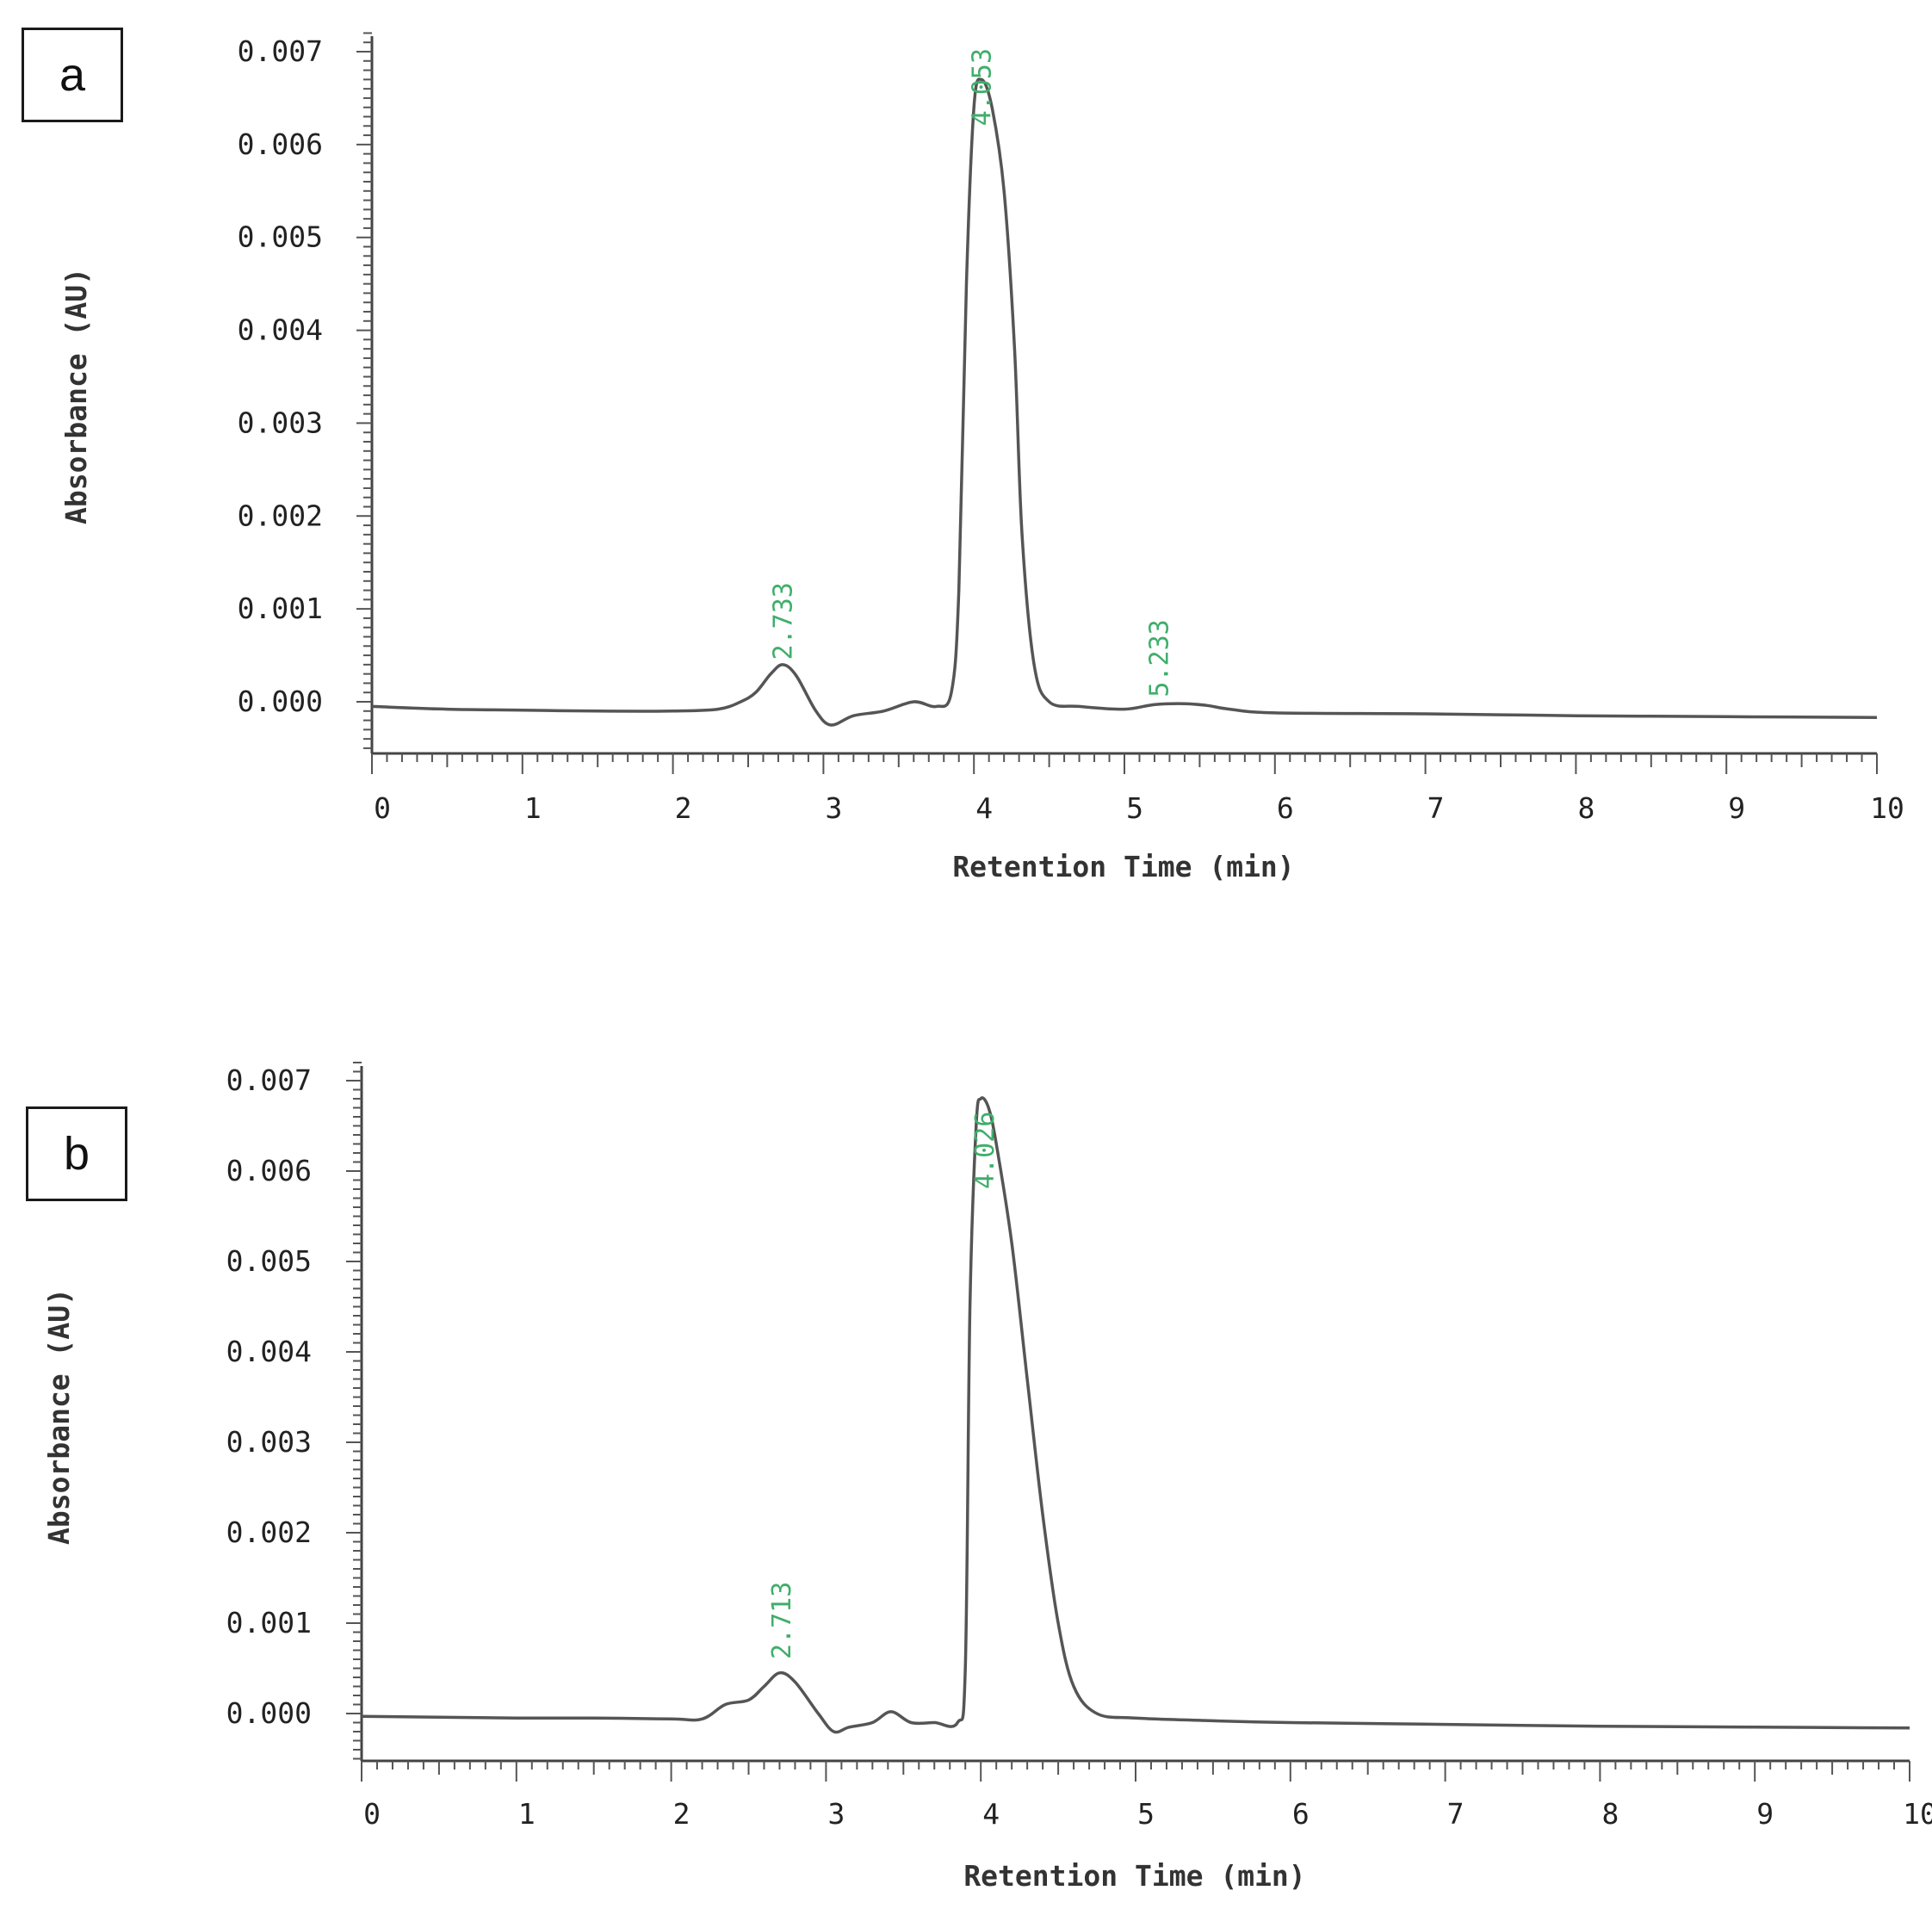 The width and height of the screenshot is (1932, 1909). What do you see at coordinates (269, 1351) in the screenshot?
I see `chart-b-y-tick-label: 0.004` at bounding box center [269, 1351].